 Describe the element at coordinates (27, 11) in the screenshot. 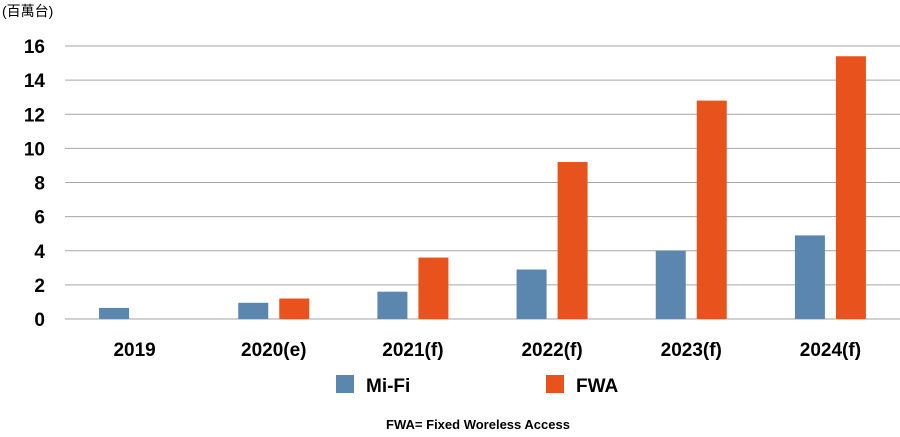

I see `y-axis-unit-label: (百萬台)` at that location.